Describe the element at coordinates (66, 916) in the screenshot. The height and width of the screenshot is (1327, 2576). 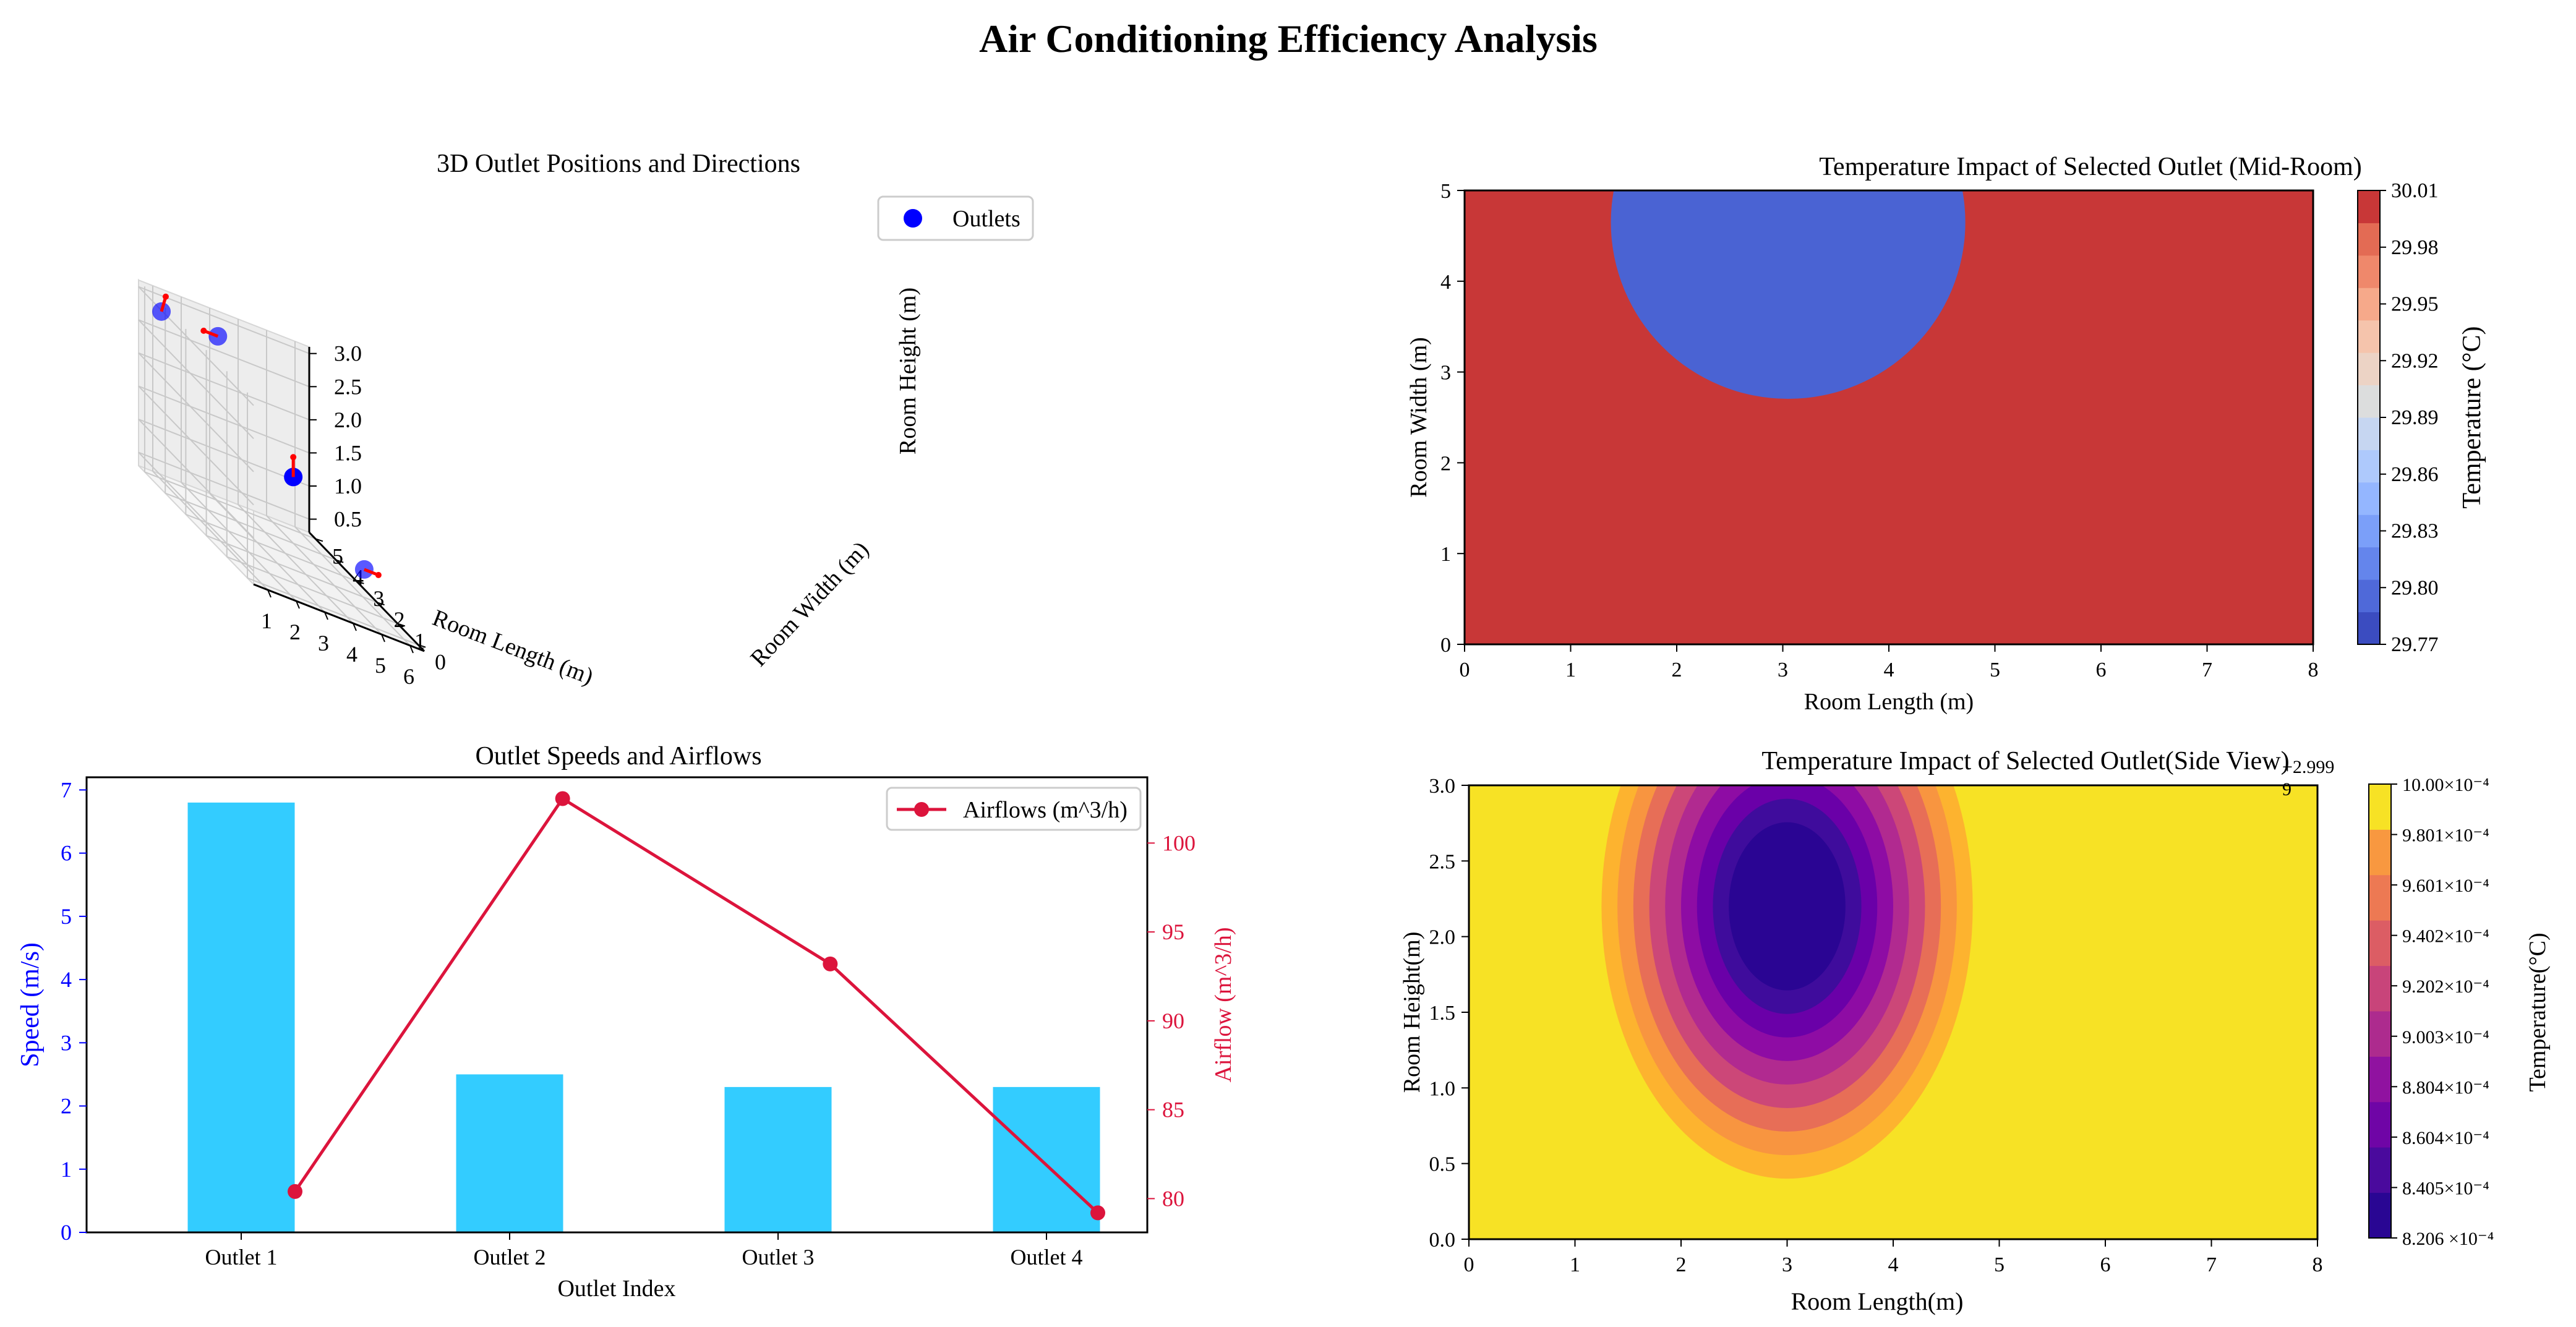
I see `speed-tick-label: 5` at that location.